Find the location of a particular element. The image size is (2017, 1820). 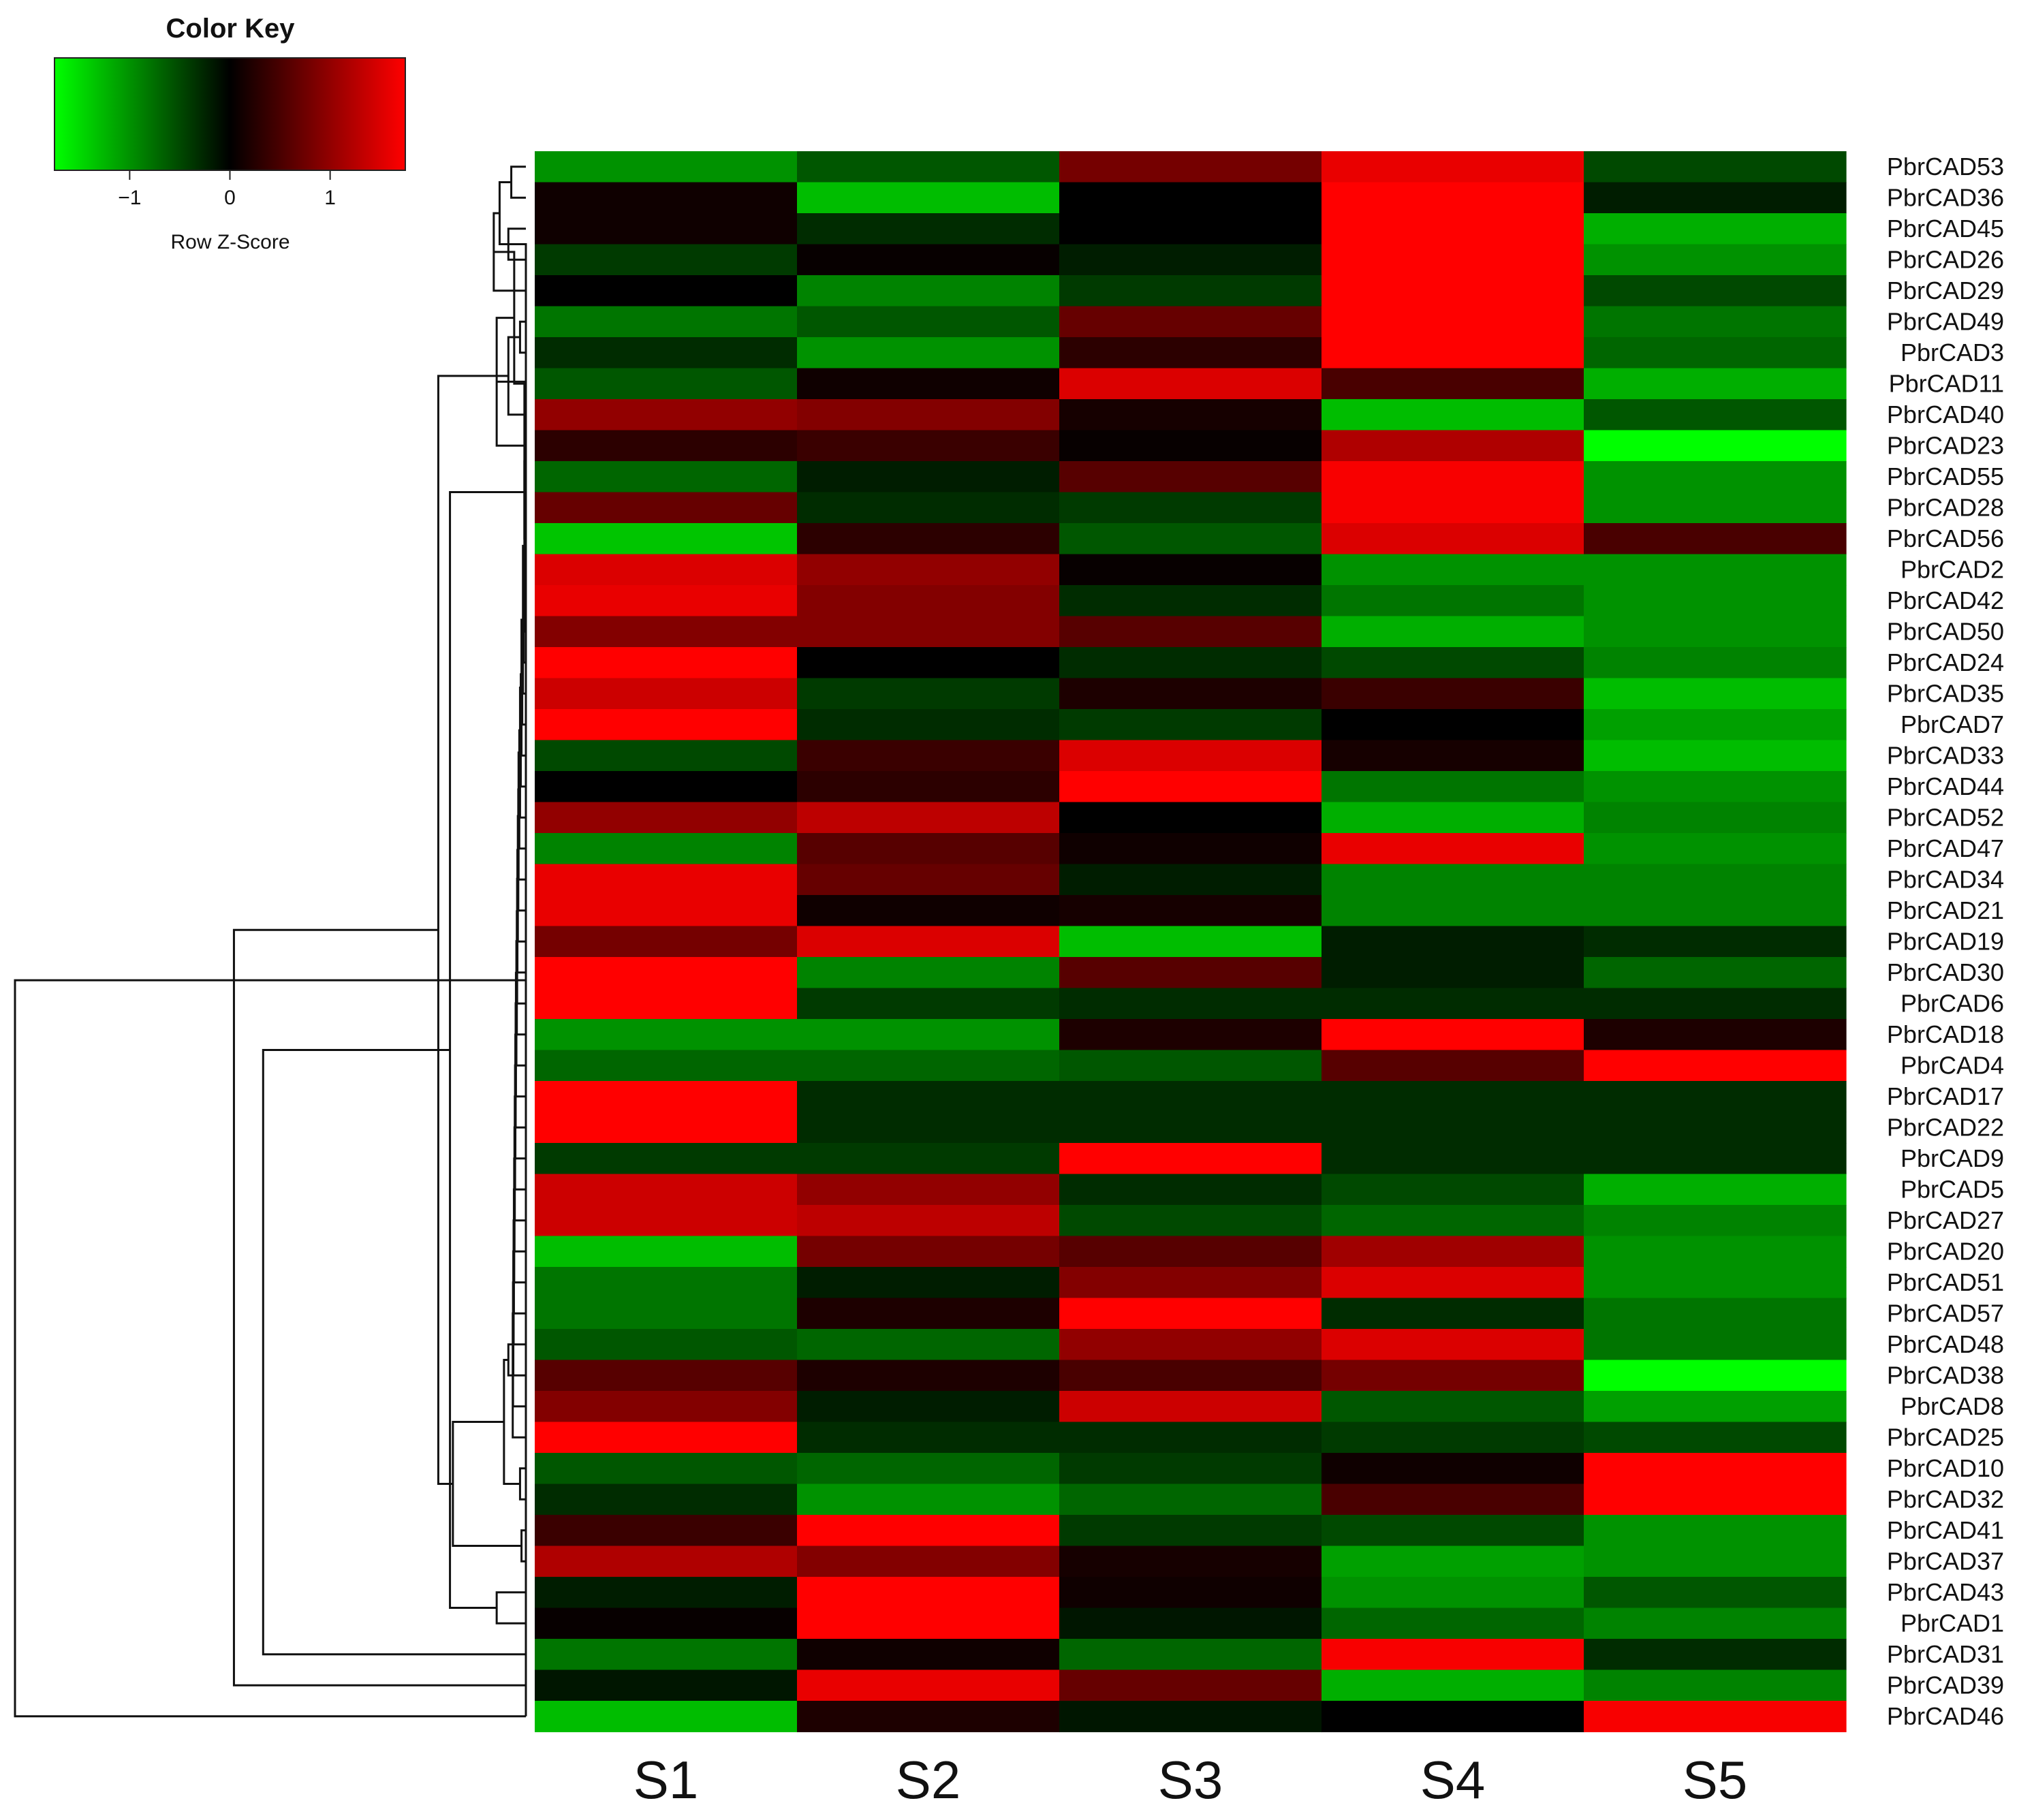

row-label: PbrCAD32 is located at coordinates (1945, 1499).